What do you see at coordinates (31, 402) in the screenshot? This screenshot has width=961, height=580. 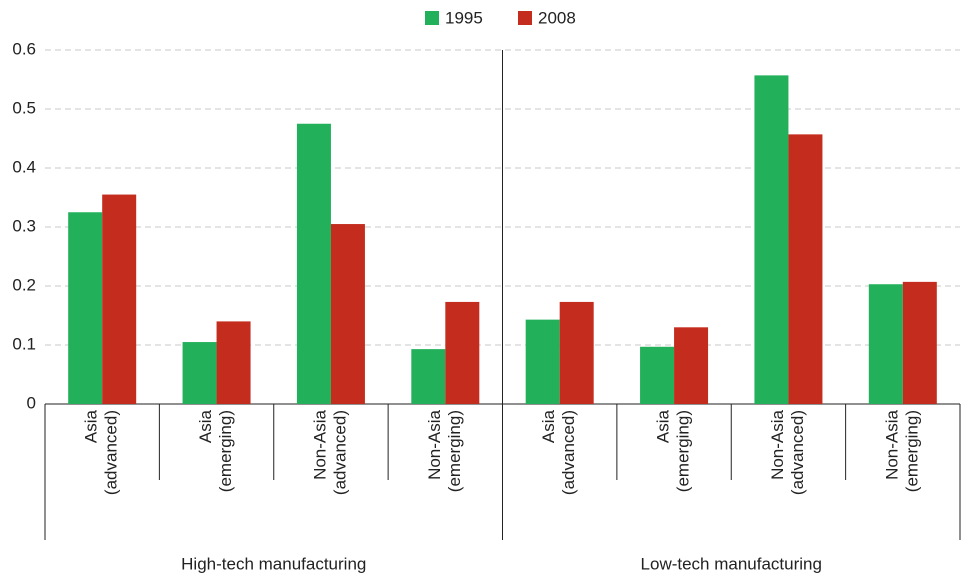 I see `y-tick-label: 0` at bounding box center [31, 402].